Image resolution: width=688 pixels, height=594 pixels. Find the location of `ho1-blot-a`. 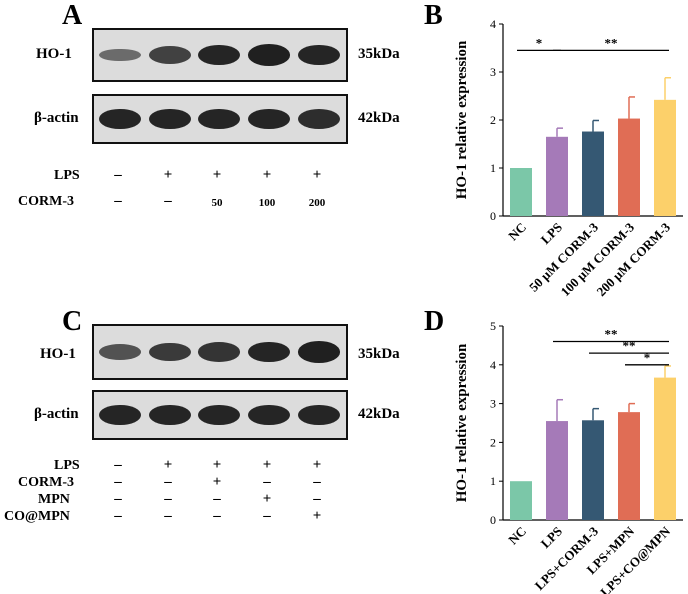

ho1-blot-a is located at coordinates (220, 55).